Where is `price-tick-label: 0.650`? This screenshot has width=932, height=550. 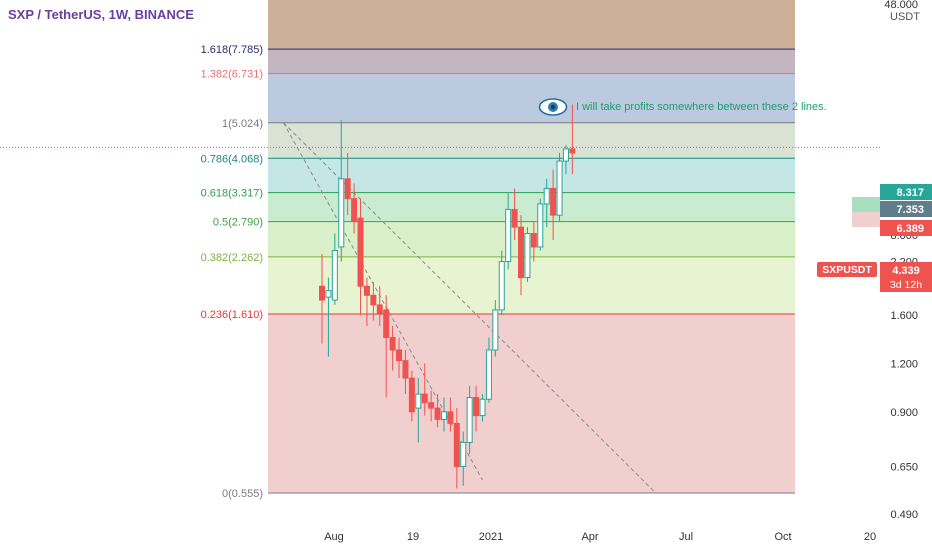 price-tick-label: 0.650 is located at coordinates (904, 468).